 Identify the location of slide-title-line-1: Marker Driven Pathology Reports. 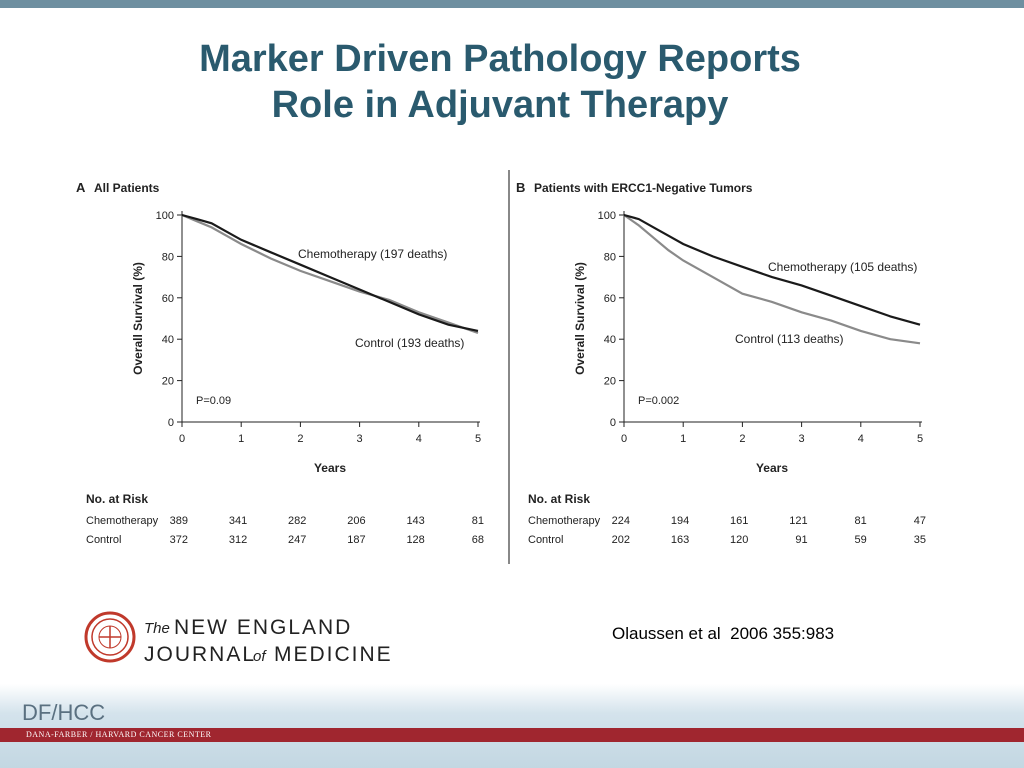
(500, 59).